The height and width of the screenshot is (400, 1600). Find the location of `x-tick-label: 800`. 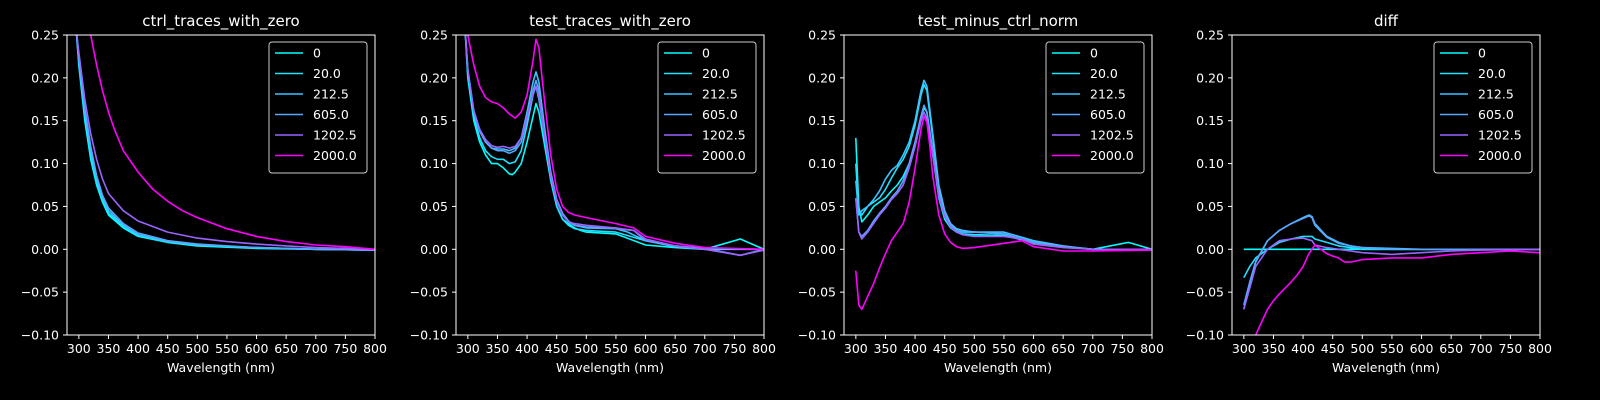

x-tick-label: 800 is located at coordinates (1152, 348).